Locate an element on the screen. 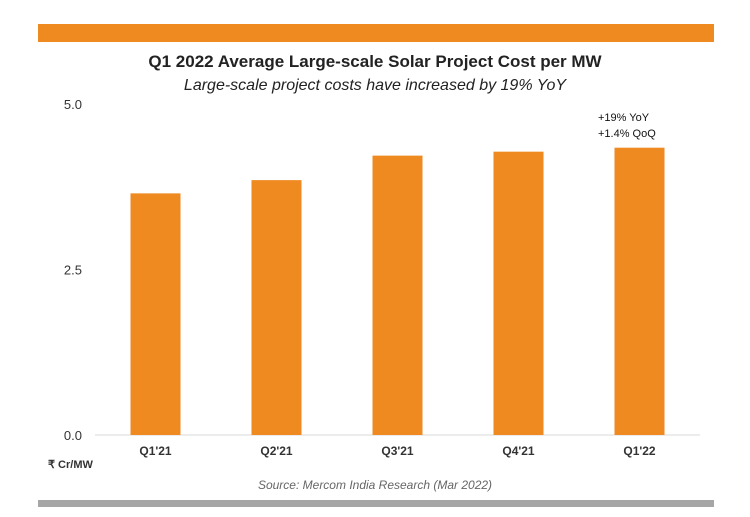 The width and height of the screenshot is (750, 517). x-tick-label: Q2'21 is located at coordinates (276, 451).